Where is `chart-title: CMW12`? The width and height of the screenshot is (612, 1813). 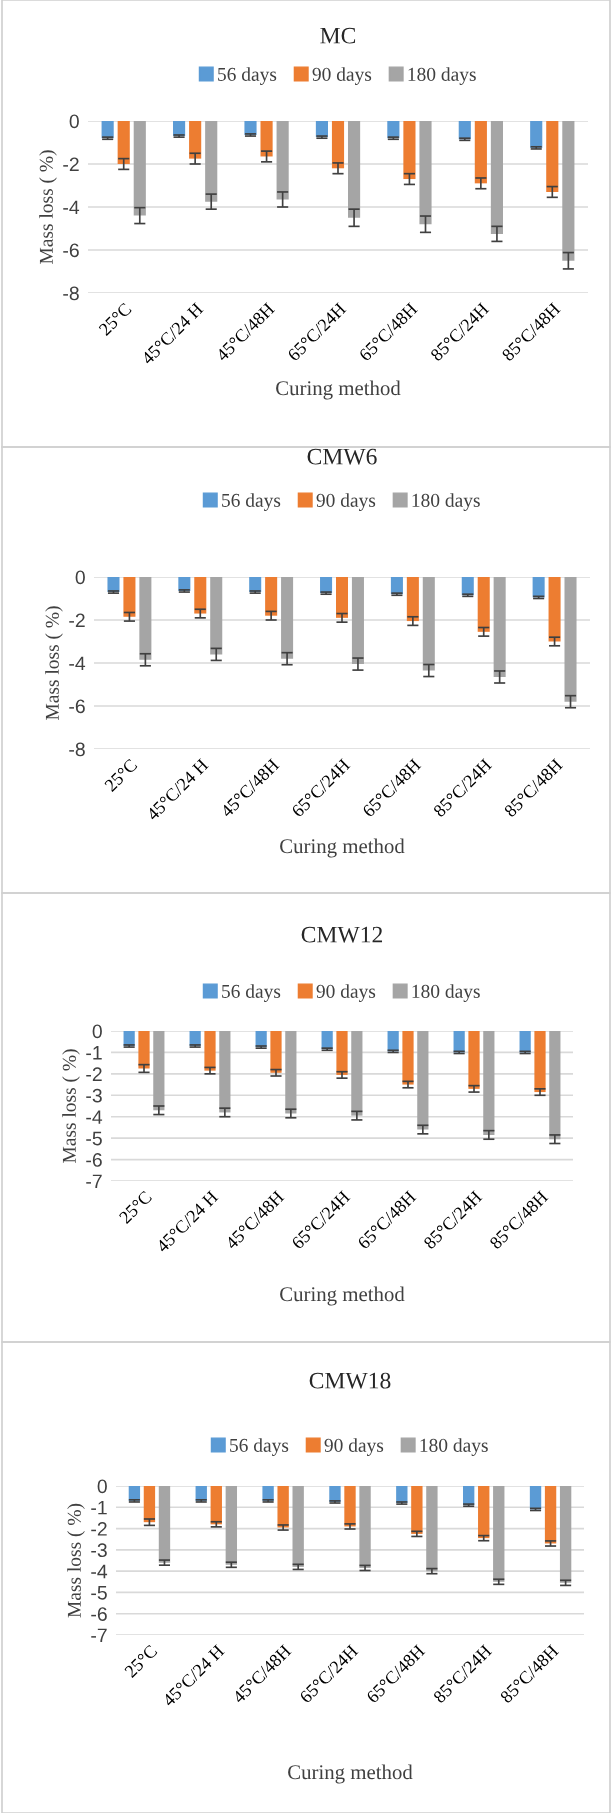 chart-title: CMW12 is located at coordinates (342, 934).